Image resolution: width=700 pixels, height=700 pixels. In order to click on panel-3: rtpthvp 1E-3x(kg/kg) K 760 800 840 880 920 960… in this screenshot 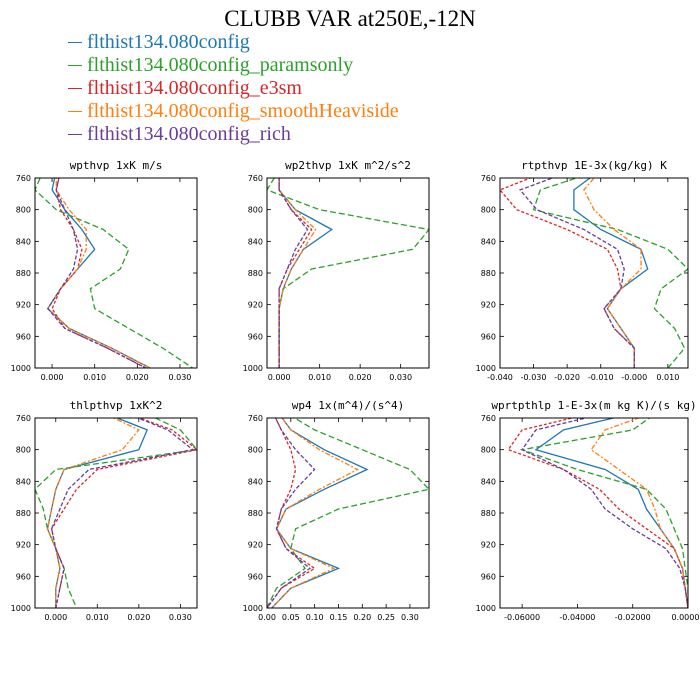, I will do `click(582, 270)`.